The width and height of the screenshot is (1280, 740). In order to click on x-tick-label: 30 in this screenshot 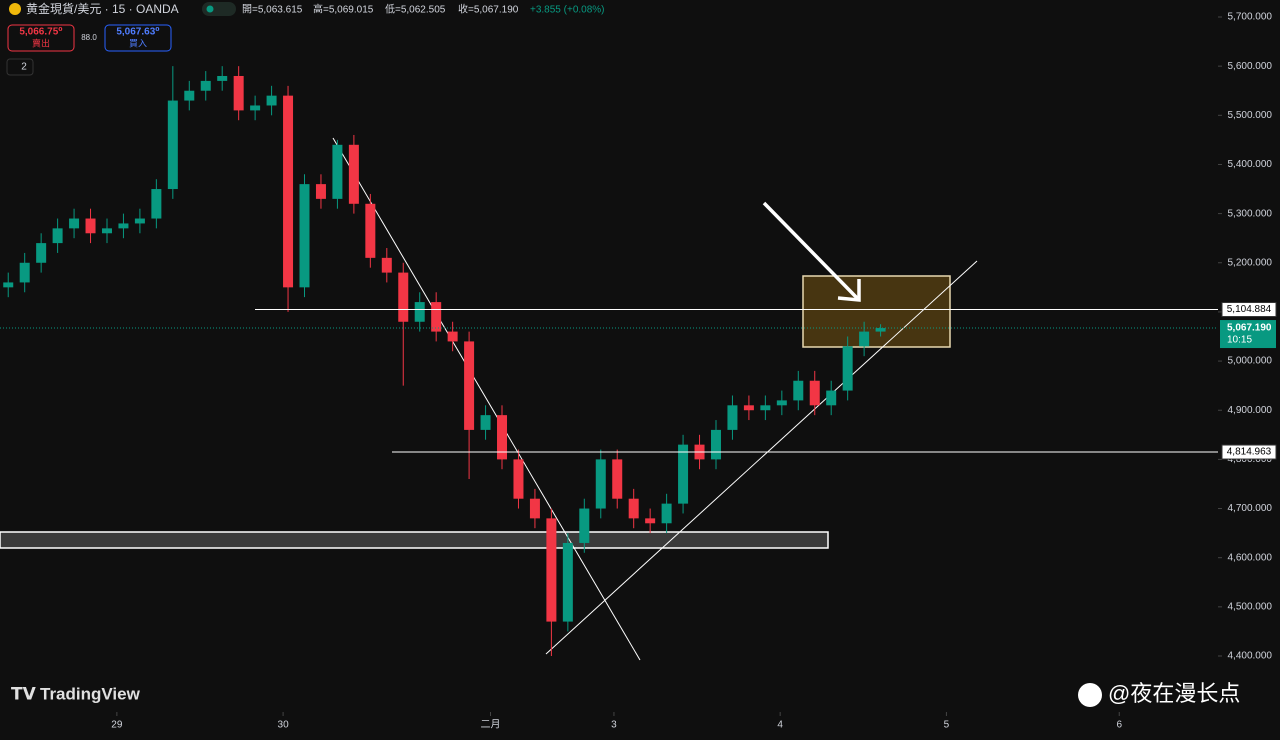, I will do `click(284, 725)`.